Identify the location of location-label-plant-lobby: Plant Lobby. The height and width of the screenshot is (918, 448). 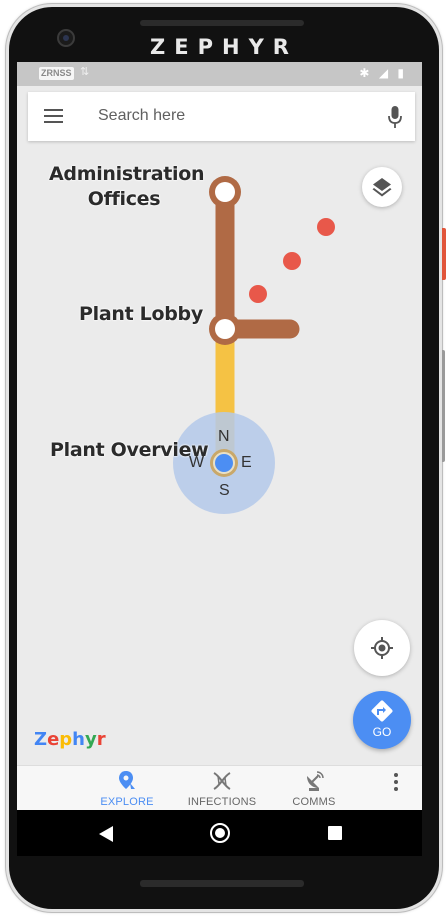
(141, 314).